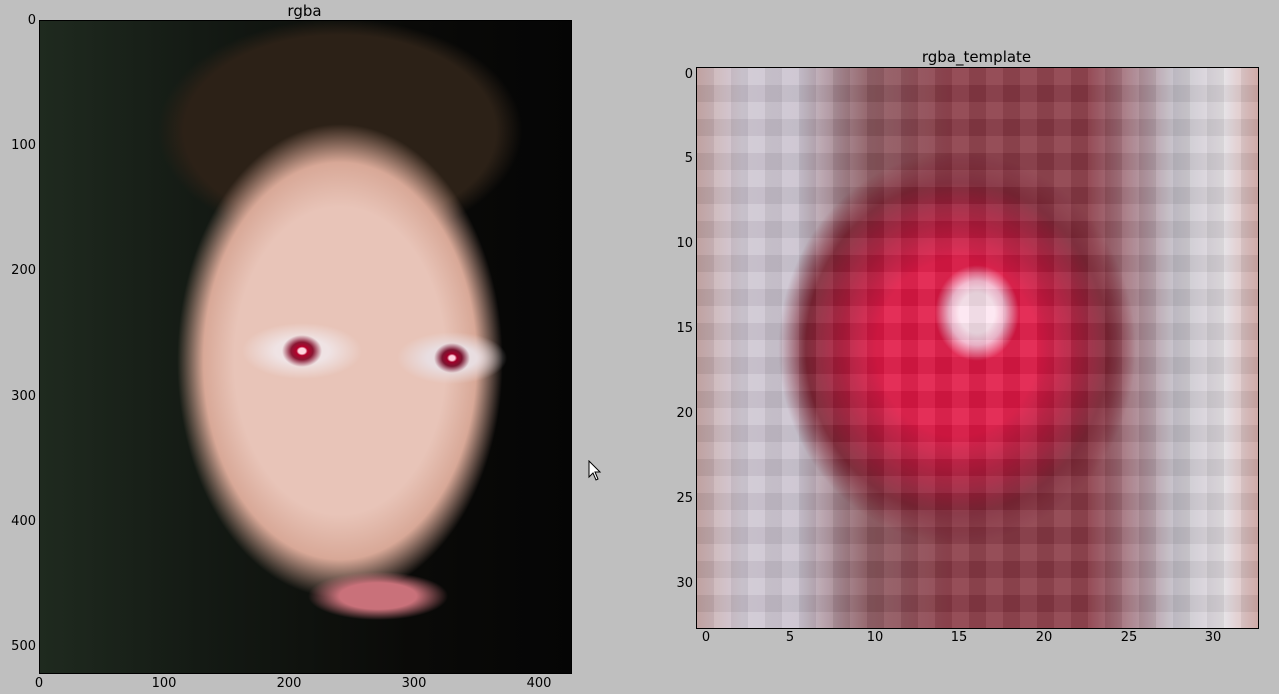  Describe the element at coordinates (289, 683) in the screenshot. I see `figure1-xtick: 200` at that location.